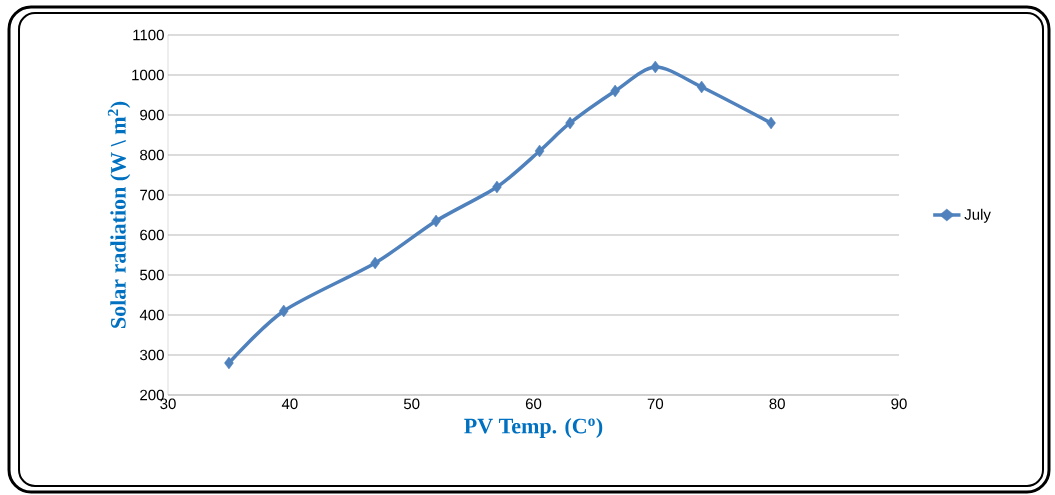 The width and height of the screenshot is (1055, 495). What do you see at coordinates (411, 404) in the screenshot?
I see `x-tick-label: 50` at bounding box center [411, 404].